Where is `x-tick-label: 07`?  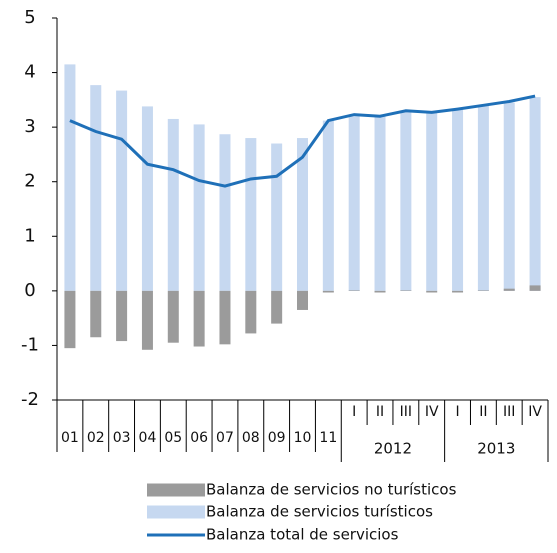
x-tick-label: 07 is located at coordinates (225, 438).